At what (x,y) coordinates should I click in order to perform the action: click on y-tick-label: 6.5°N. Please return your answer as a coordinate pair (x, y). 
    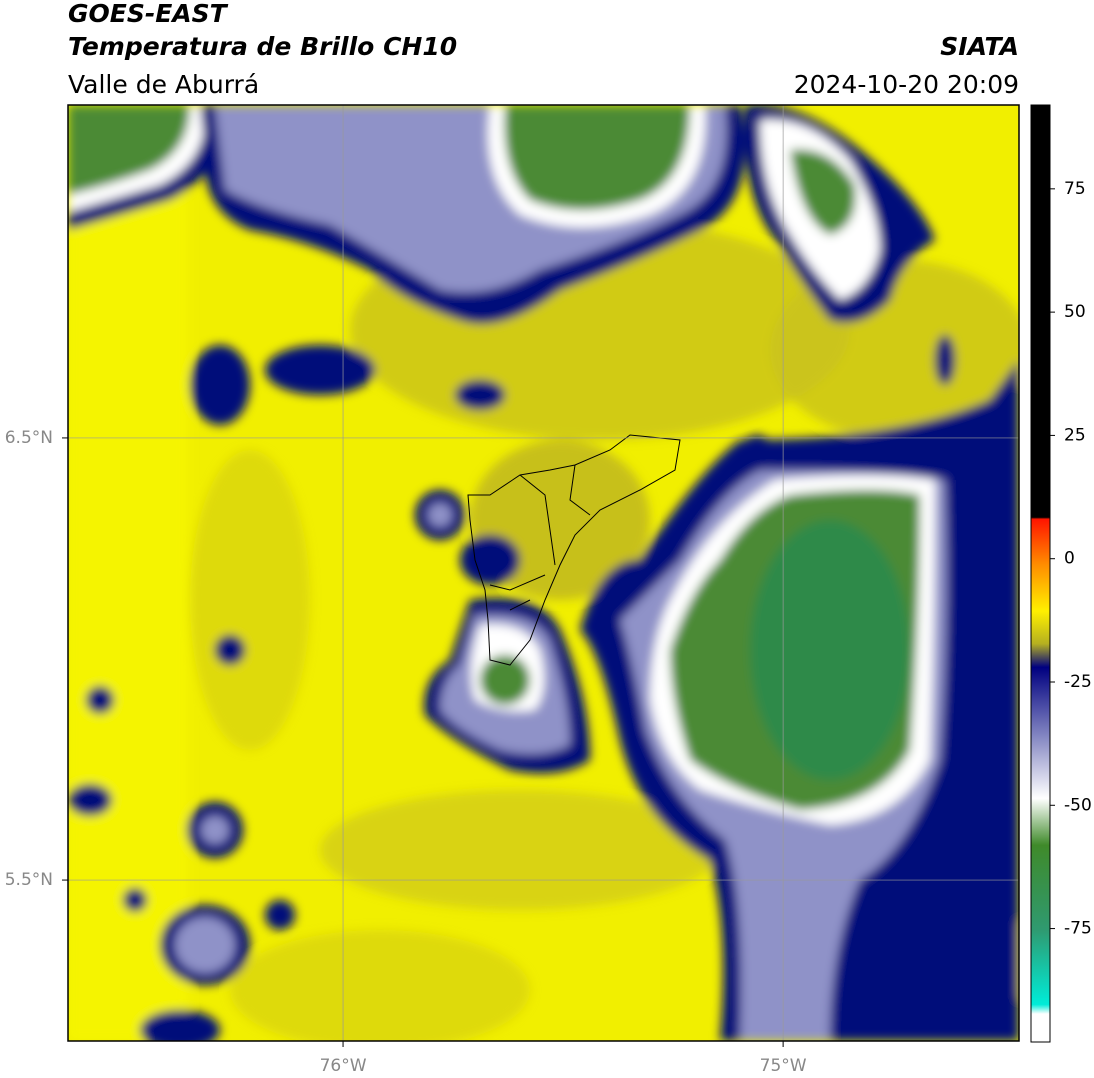
    Looking at the image, I should click on (29, 438).